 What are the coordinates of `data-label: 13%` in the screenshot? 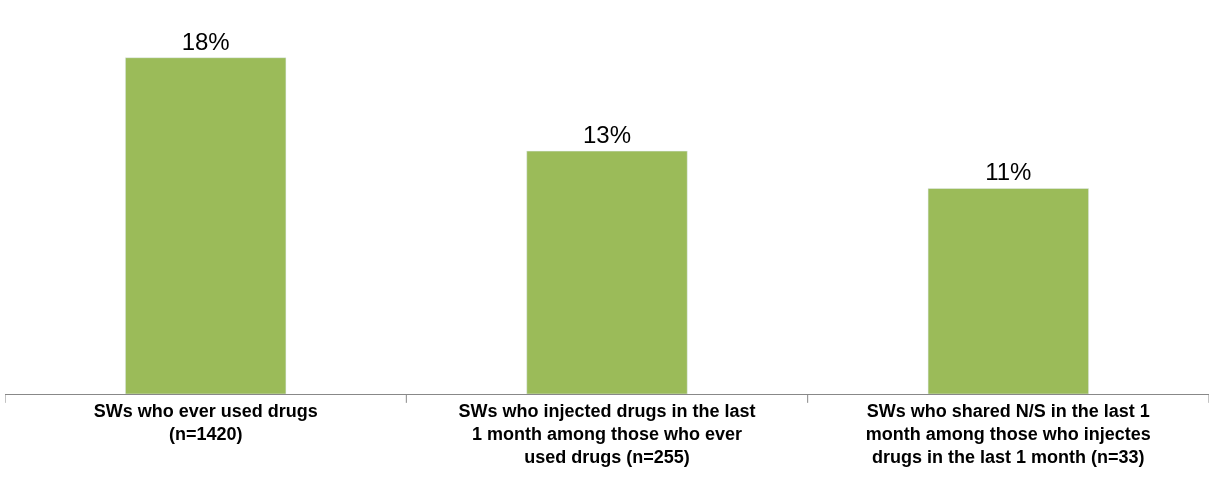 It's located at (607, 135).